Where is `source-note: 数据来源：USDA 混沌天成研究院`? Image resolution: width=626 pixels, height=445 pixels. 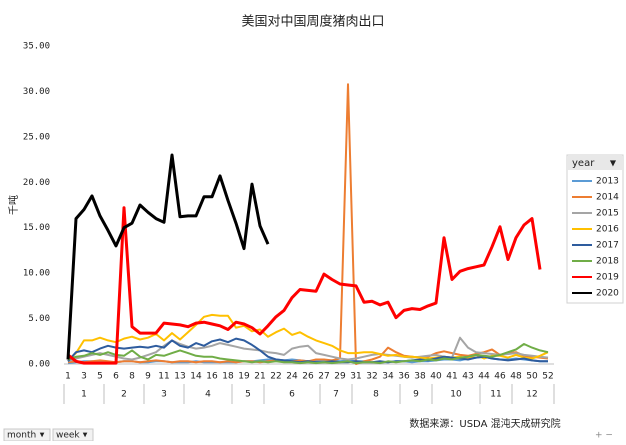
source-note: 数据来源：USDA 混沌天成研究院 is located at coordinates (484, 423).